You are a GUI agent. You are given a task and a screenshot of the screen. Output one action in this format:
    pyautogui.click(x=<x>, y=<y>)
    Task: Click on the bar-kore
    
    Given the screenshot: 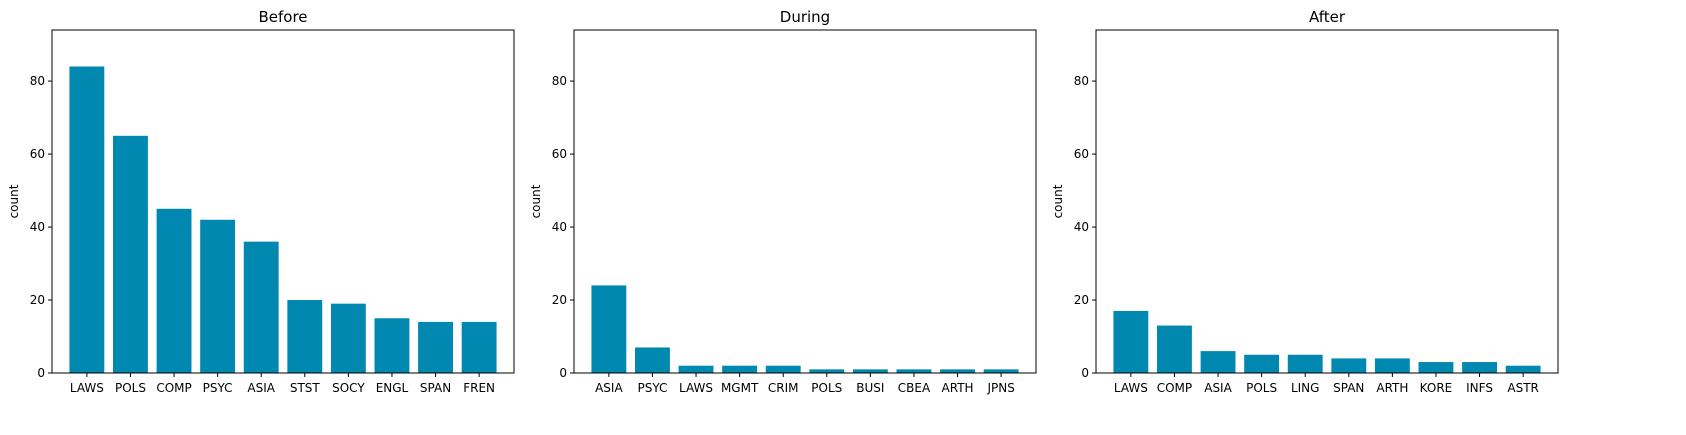 What is the action you would take?
    pyautogui.click(x=1436, y=367)
    